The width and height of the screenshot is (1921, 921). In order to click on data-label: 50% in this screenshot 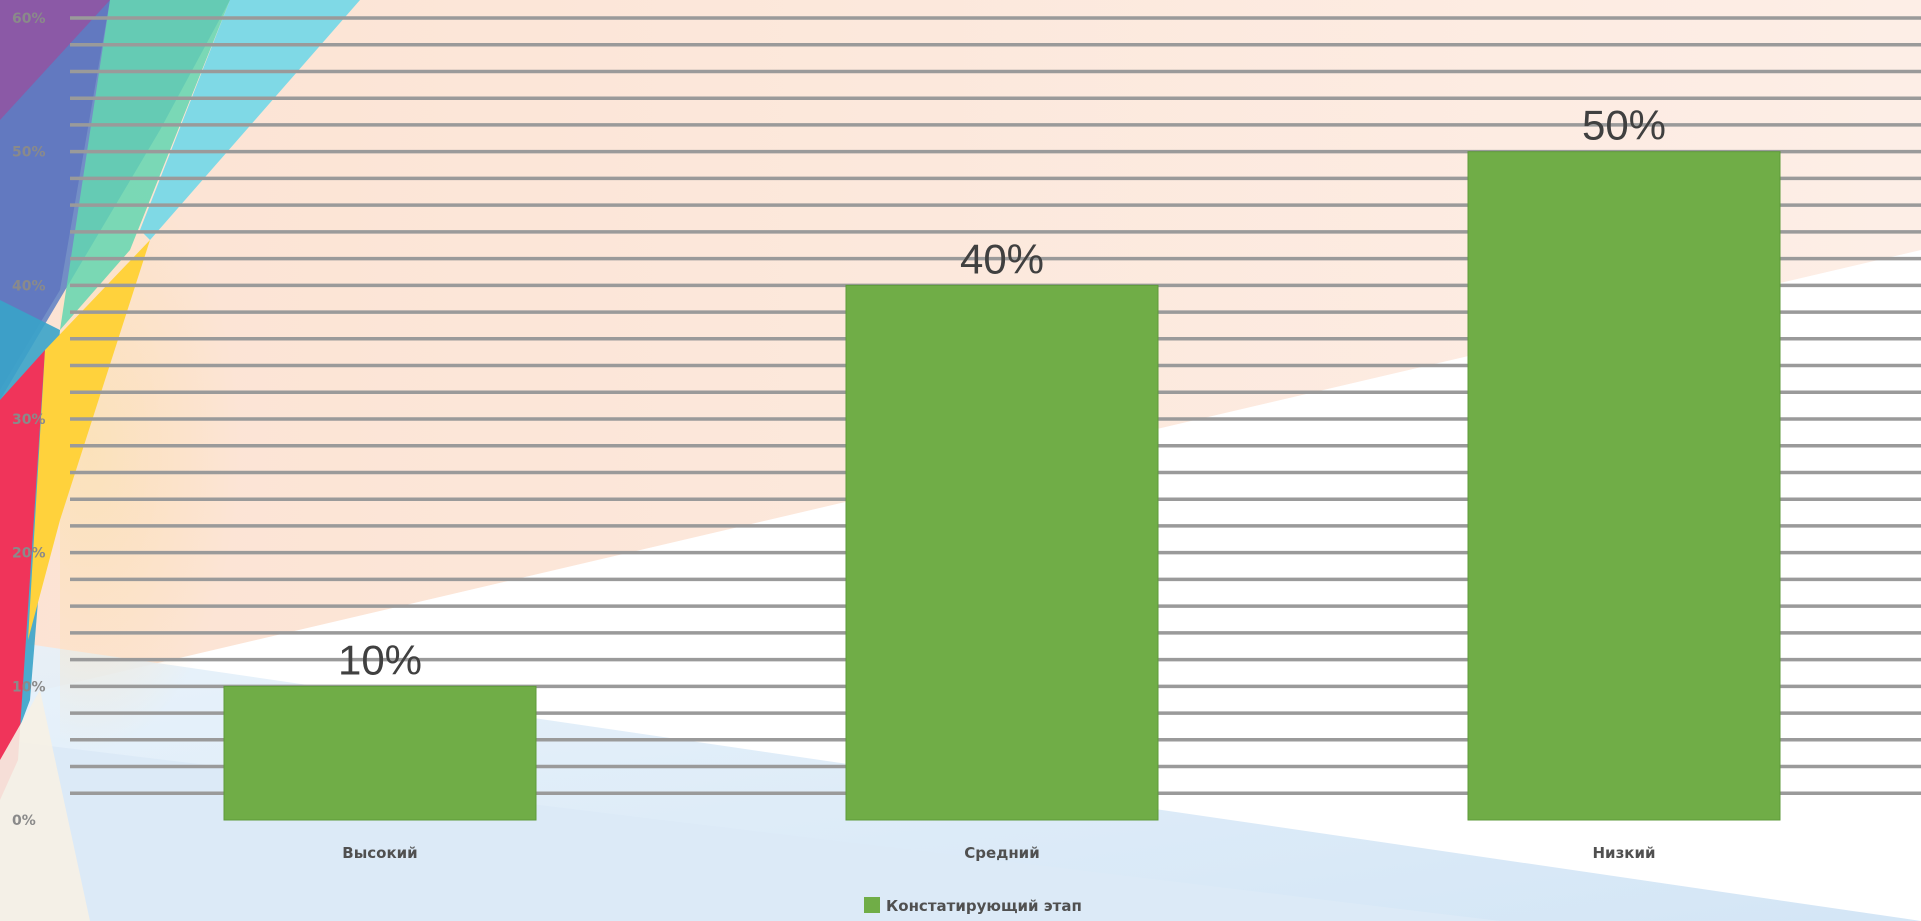, I will do `click(1624, 125)`.